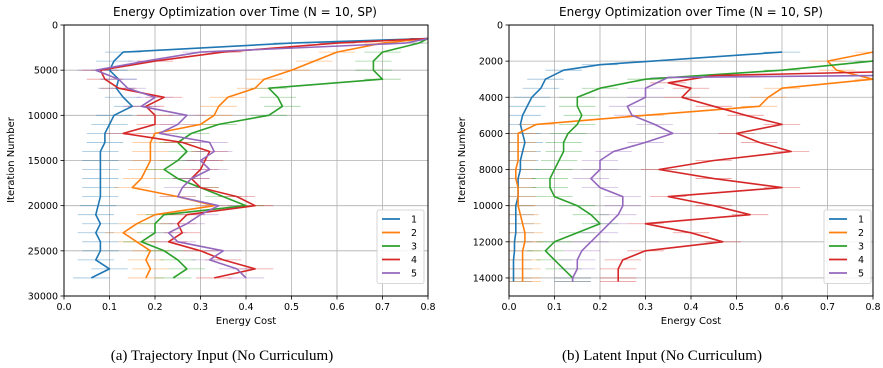  I want to click on y-tick-label: 6000, so click(491, 134).